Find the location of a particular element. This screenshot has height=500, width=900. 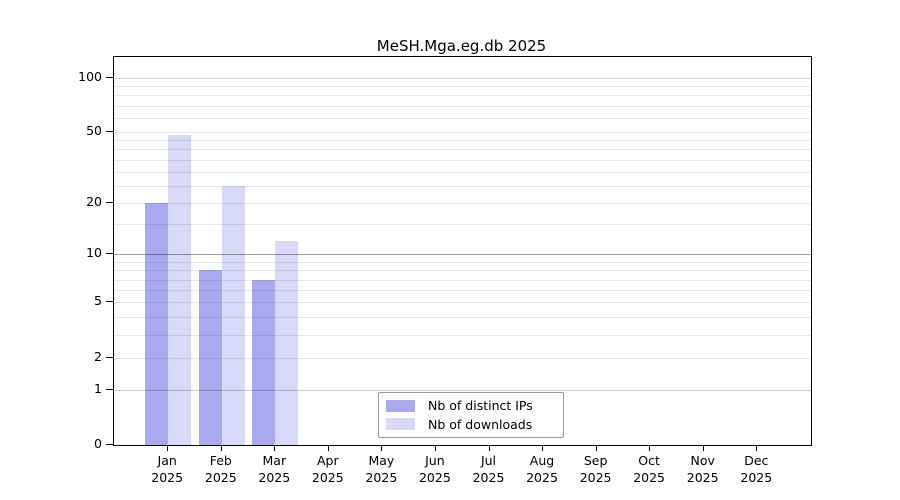

x-tick-label-jul: Jul 2025 is located at coordinates (489, 469).